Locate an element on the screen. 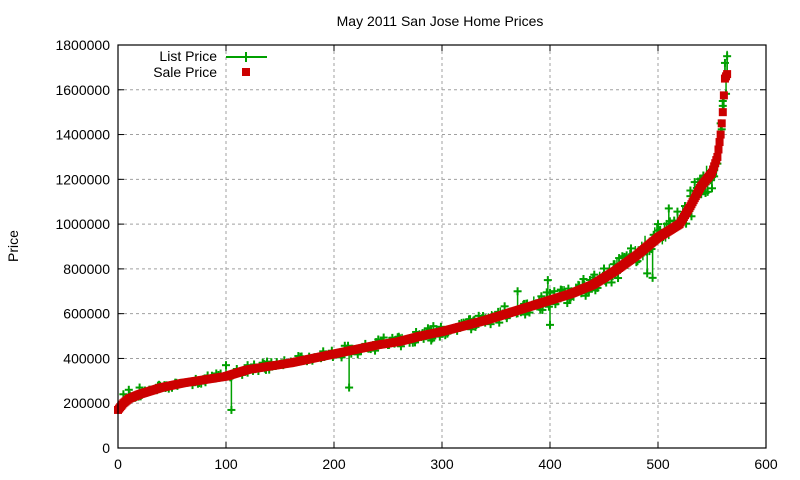  y-tick-label: 200000 is located at coordinates (86, 403).